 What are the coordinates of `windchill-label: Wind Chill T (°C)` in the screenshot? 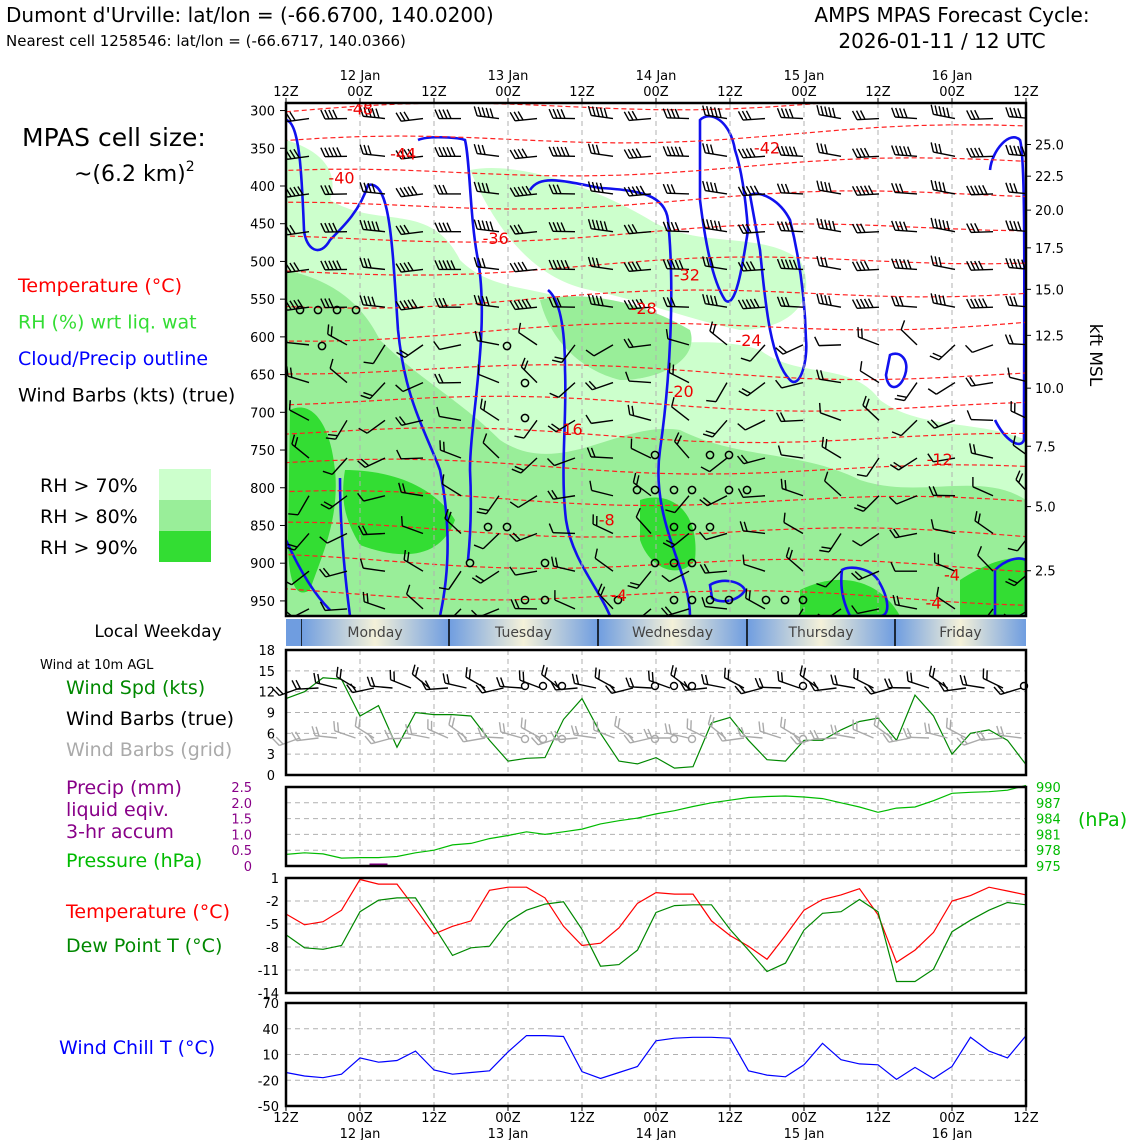 It's located at (137, 1048).